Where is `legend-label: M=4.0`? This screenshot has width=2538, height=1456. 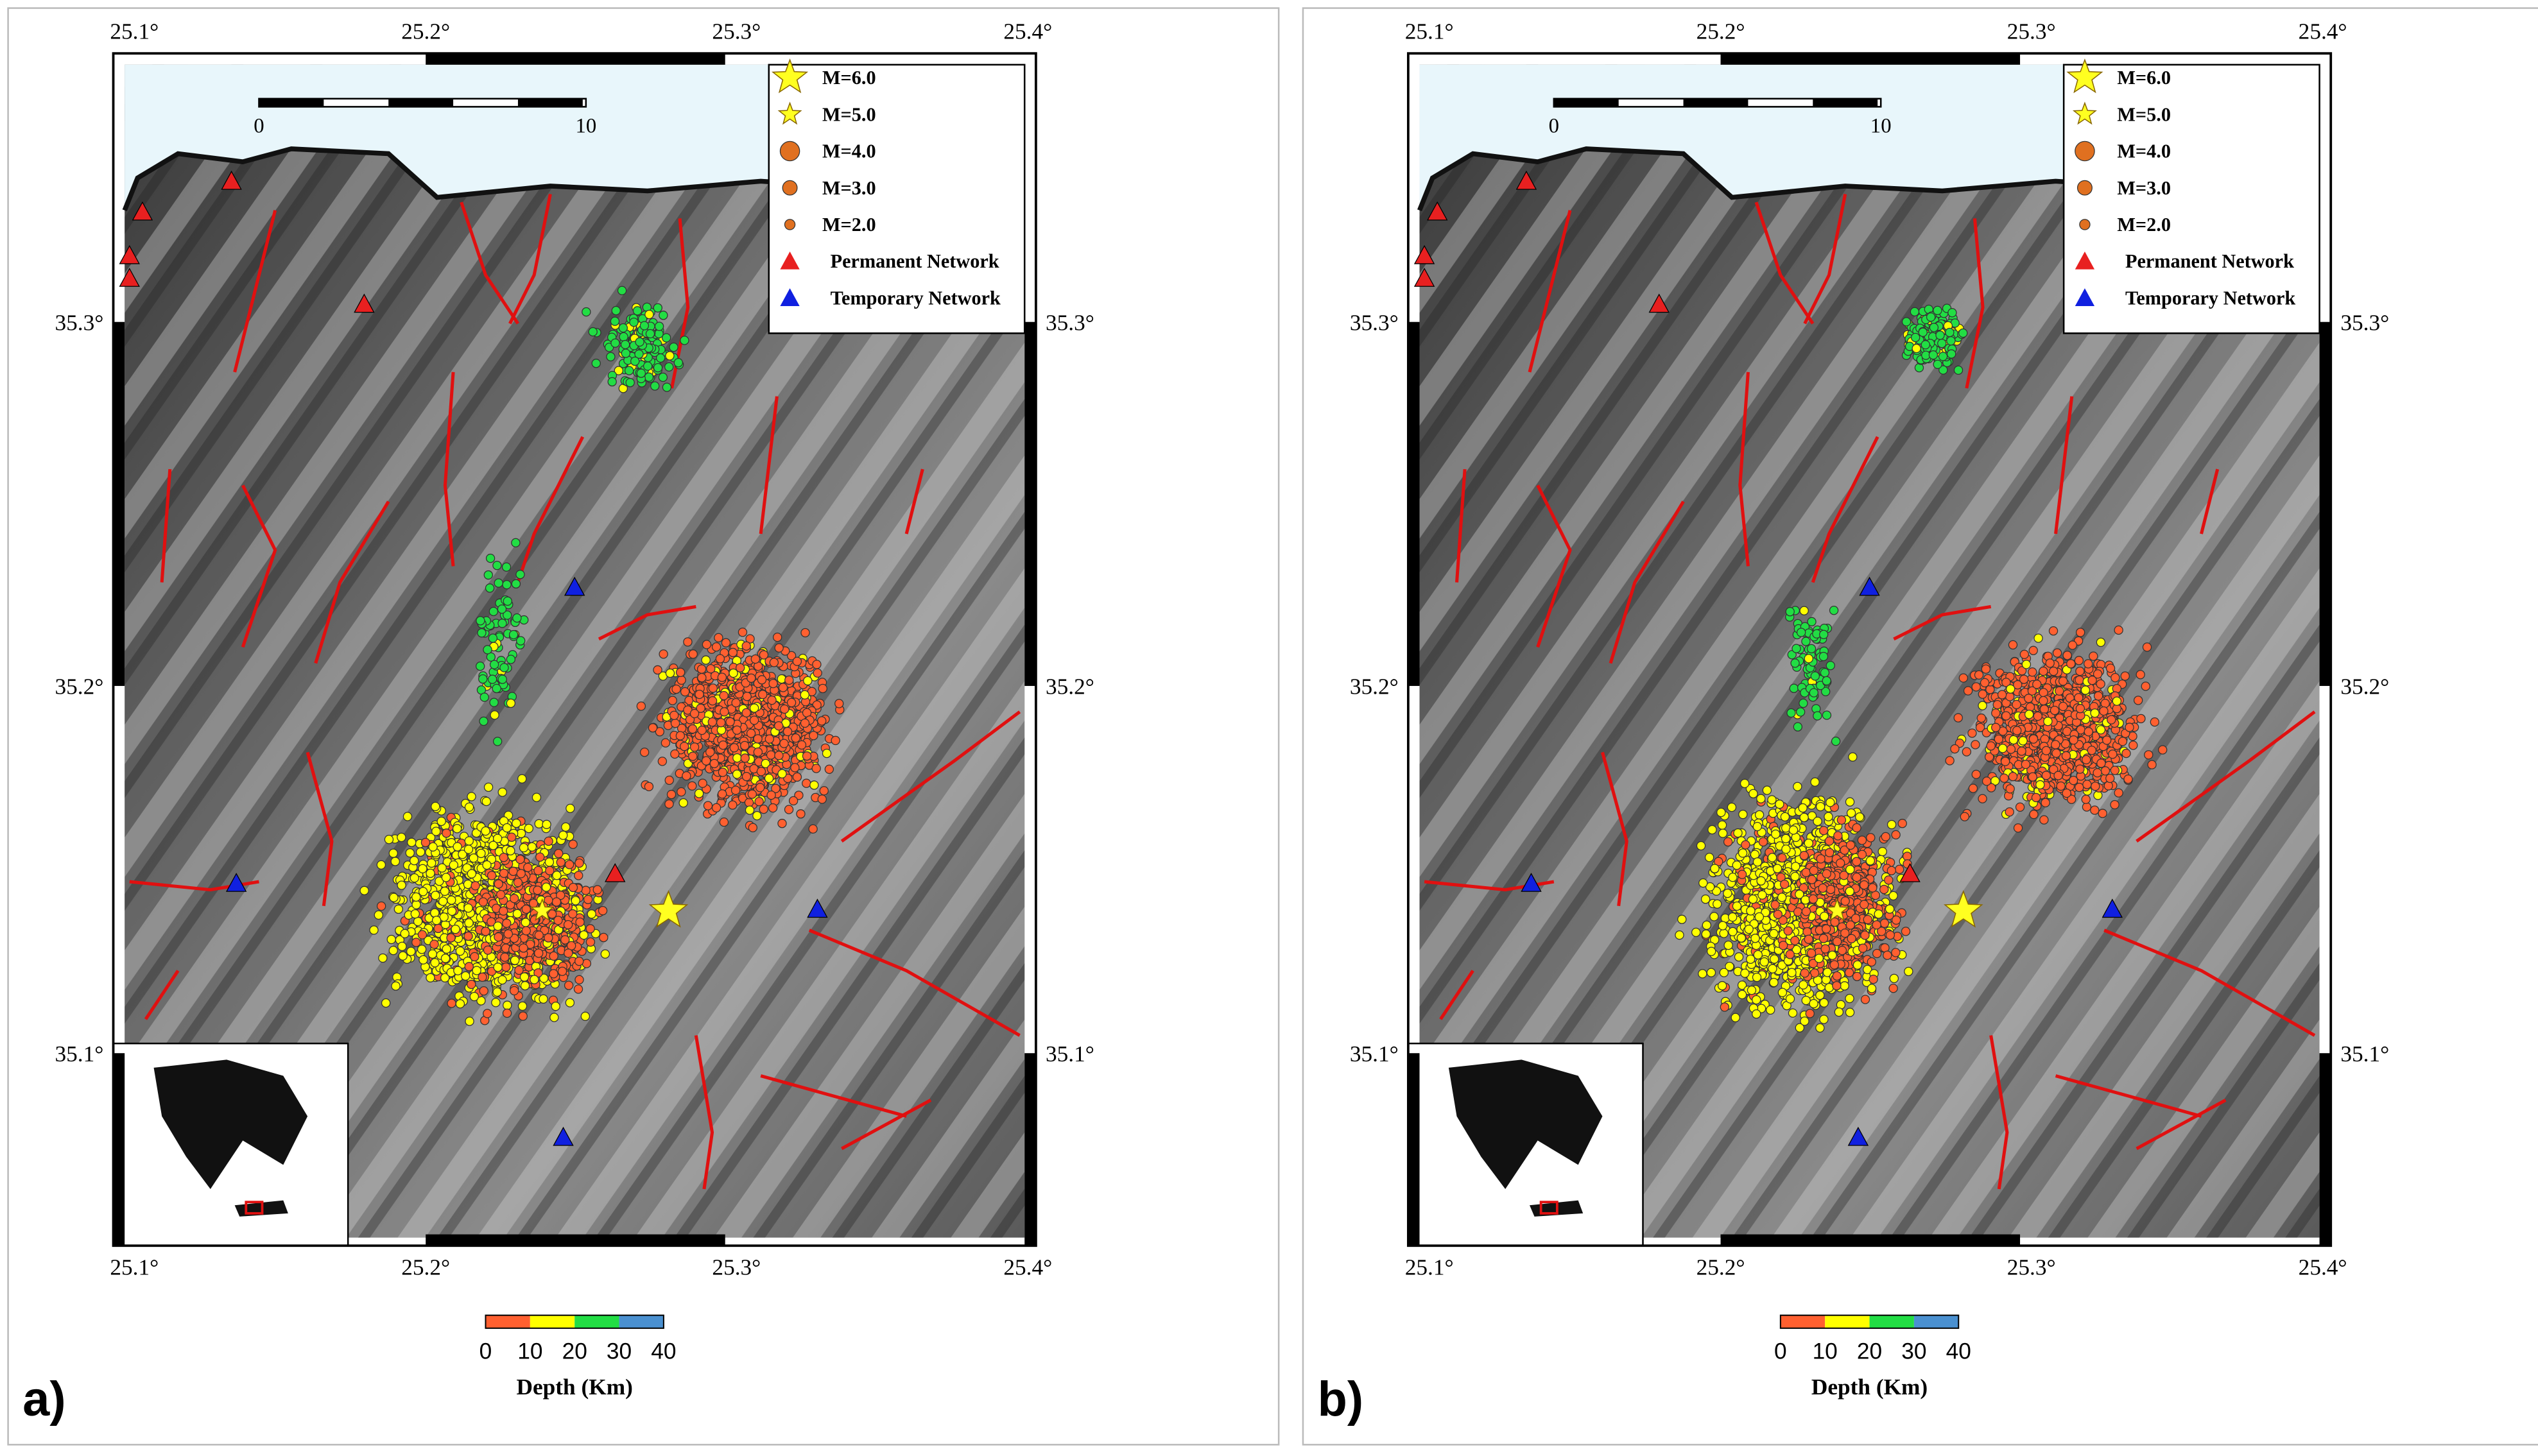
legend-label: M=4.0 is located at coordinates (849, 151).